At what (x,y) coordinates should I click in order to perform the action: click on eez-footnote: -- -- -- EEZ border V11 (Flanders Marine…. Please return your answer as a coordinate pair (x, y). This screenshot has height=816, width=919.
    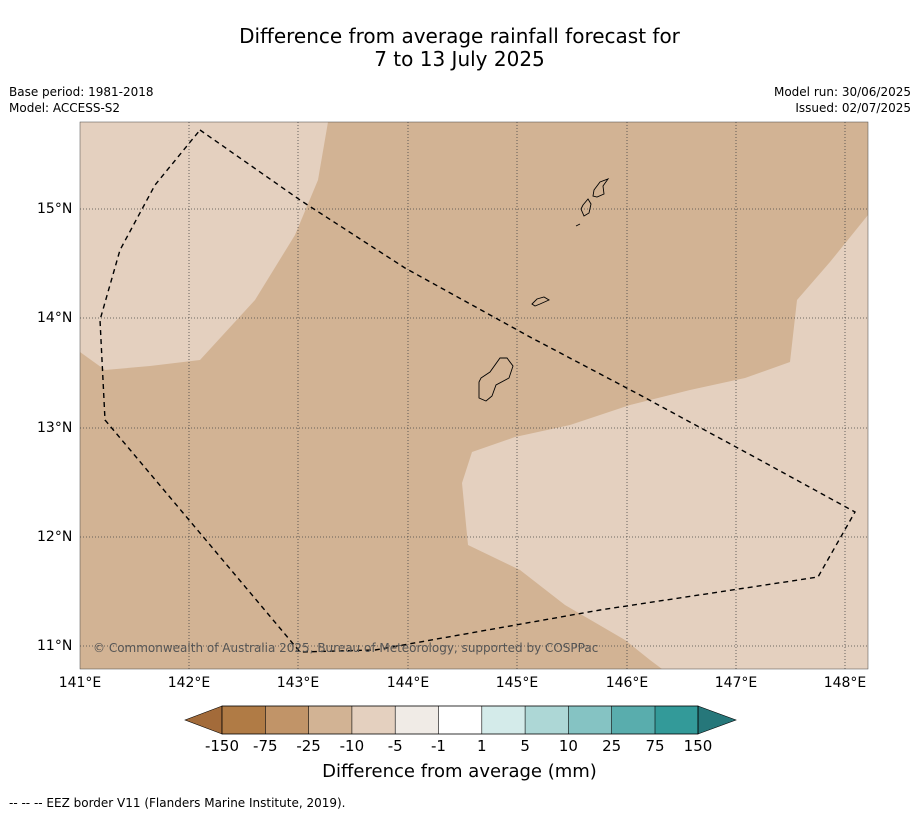
    Looking at the image, I should click on (177, 803).